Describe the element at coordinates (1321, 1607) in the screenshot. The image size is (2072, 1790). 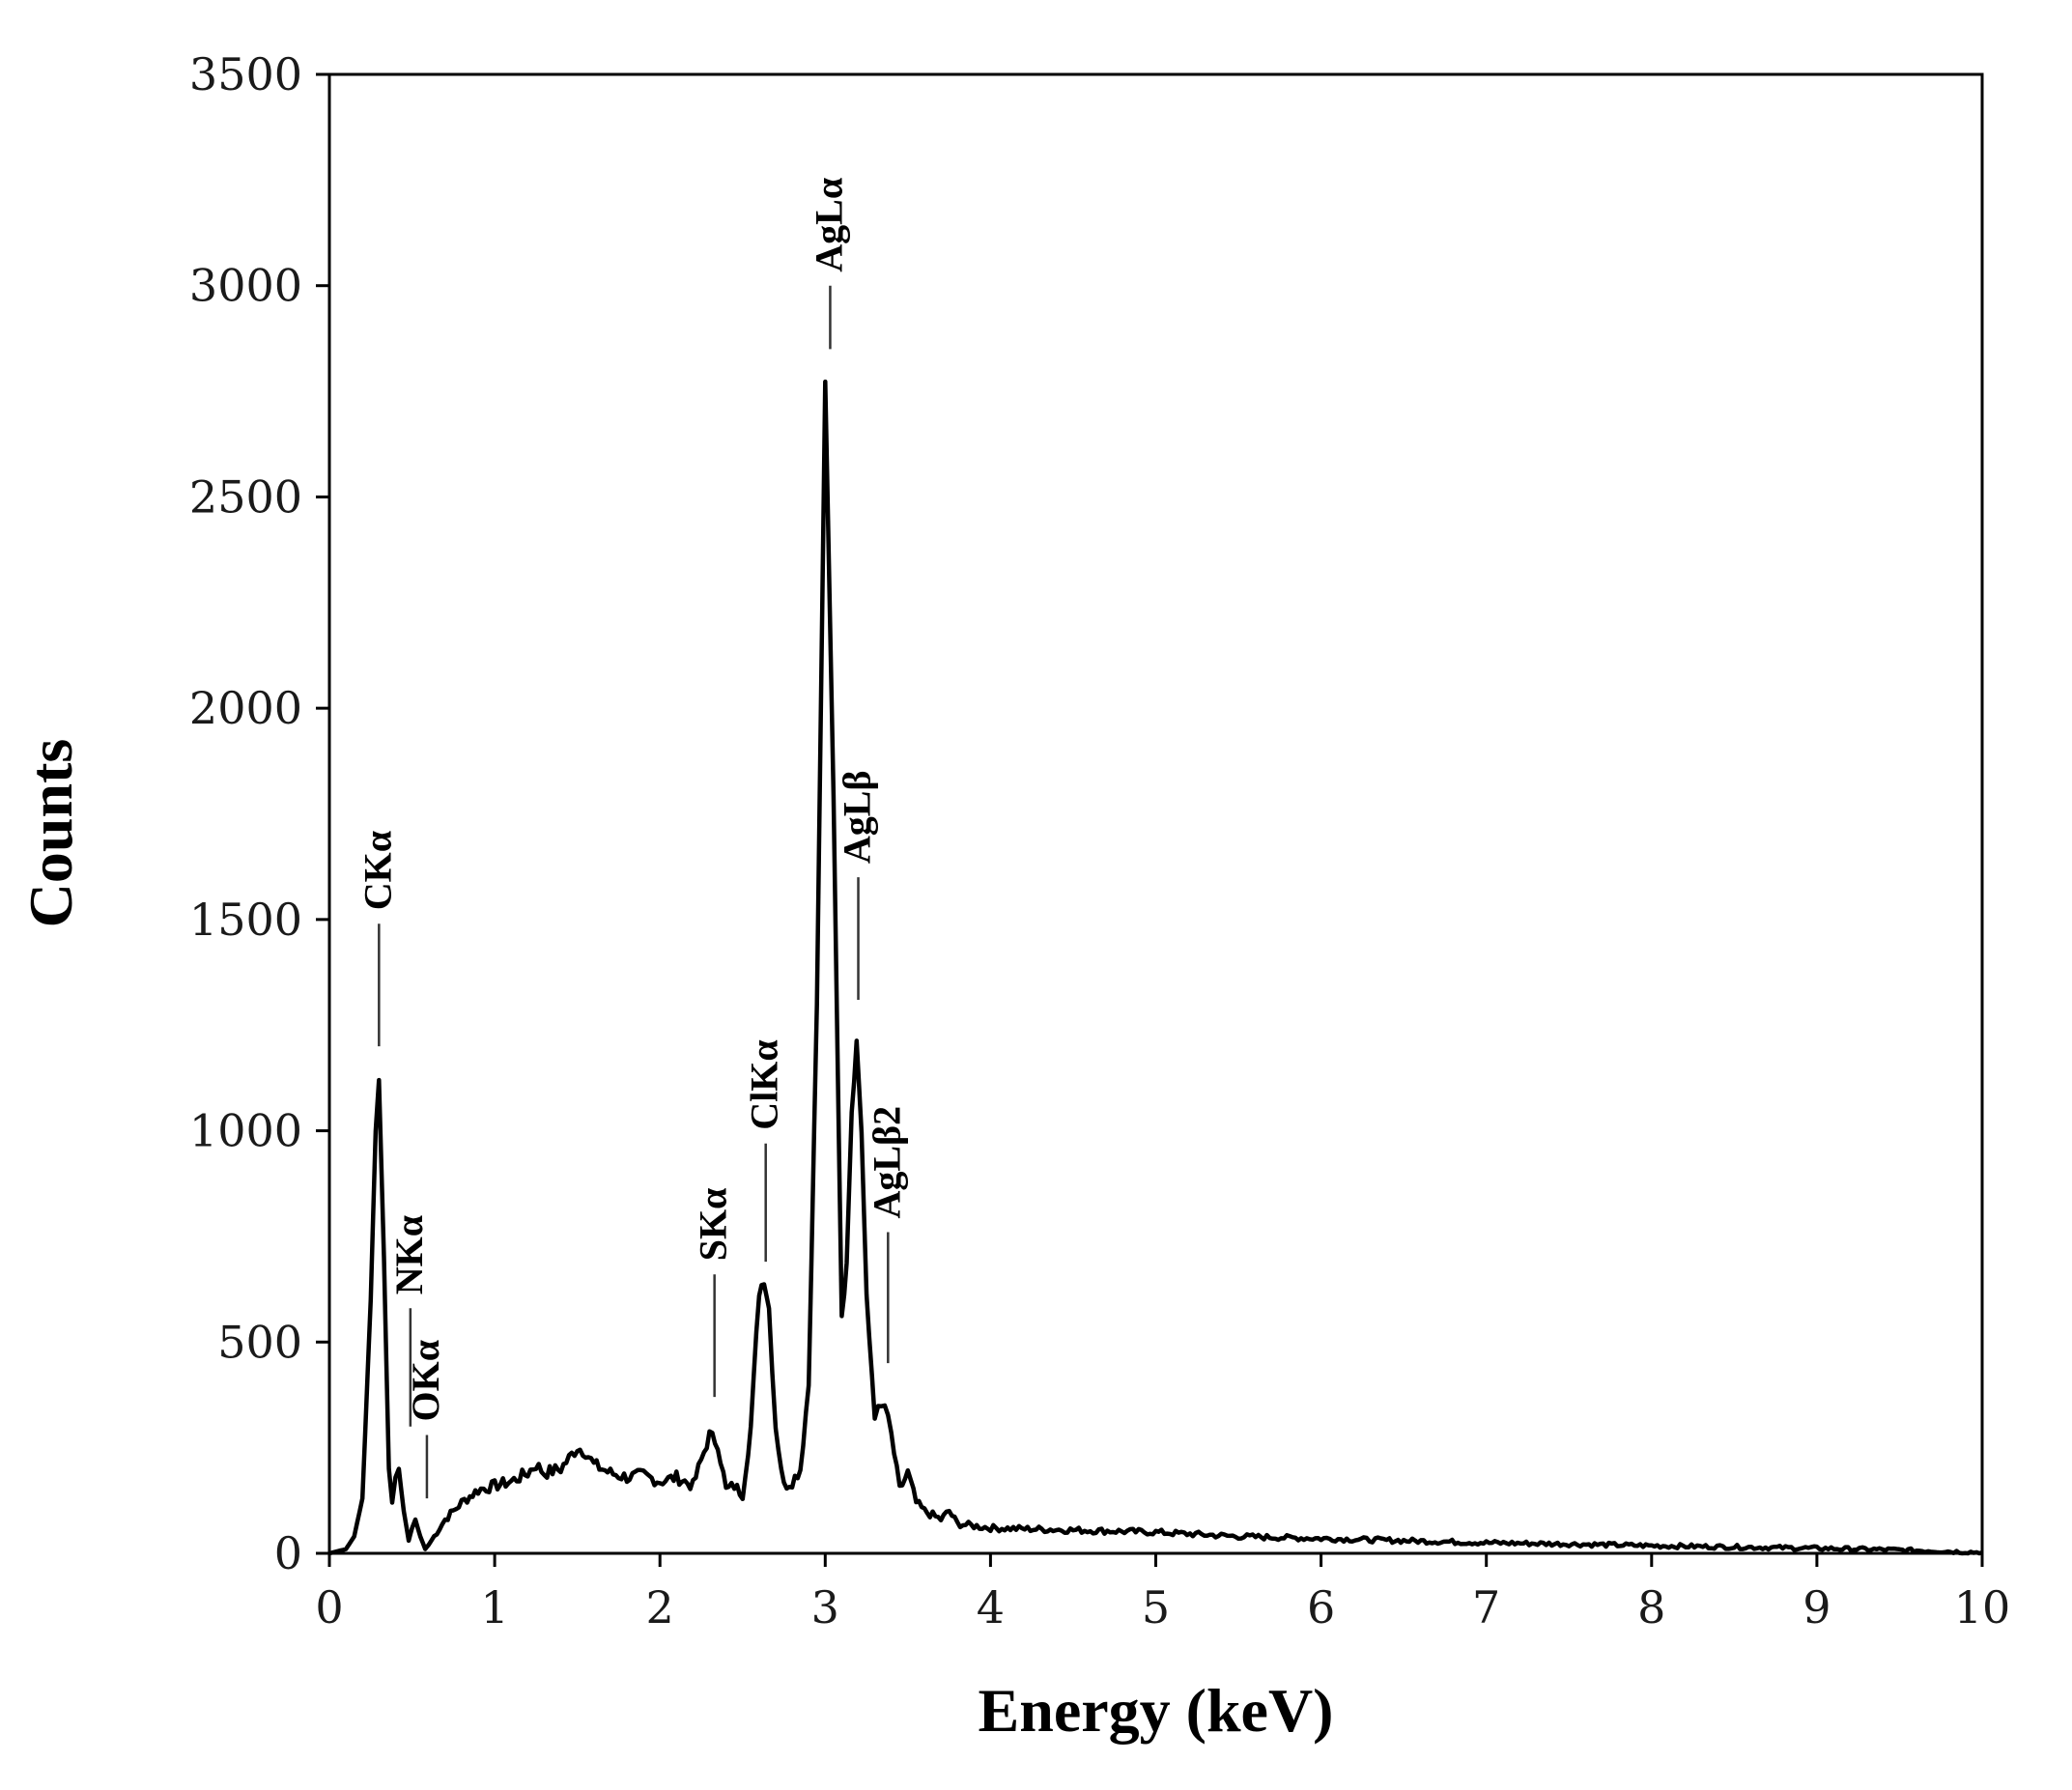
I see `x-tick-label: 6` at that location.